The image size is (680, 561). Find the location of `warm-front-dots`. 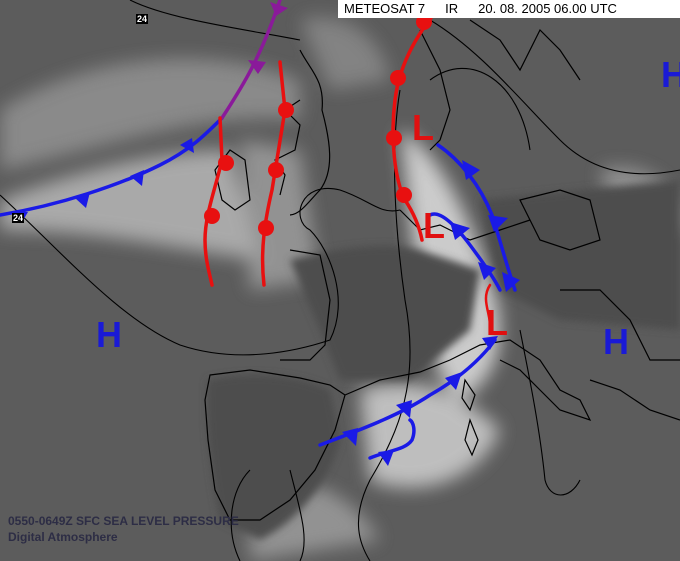

warm-front-dots is located at coordinates (318, 125).